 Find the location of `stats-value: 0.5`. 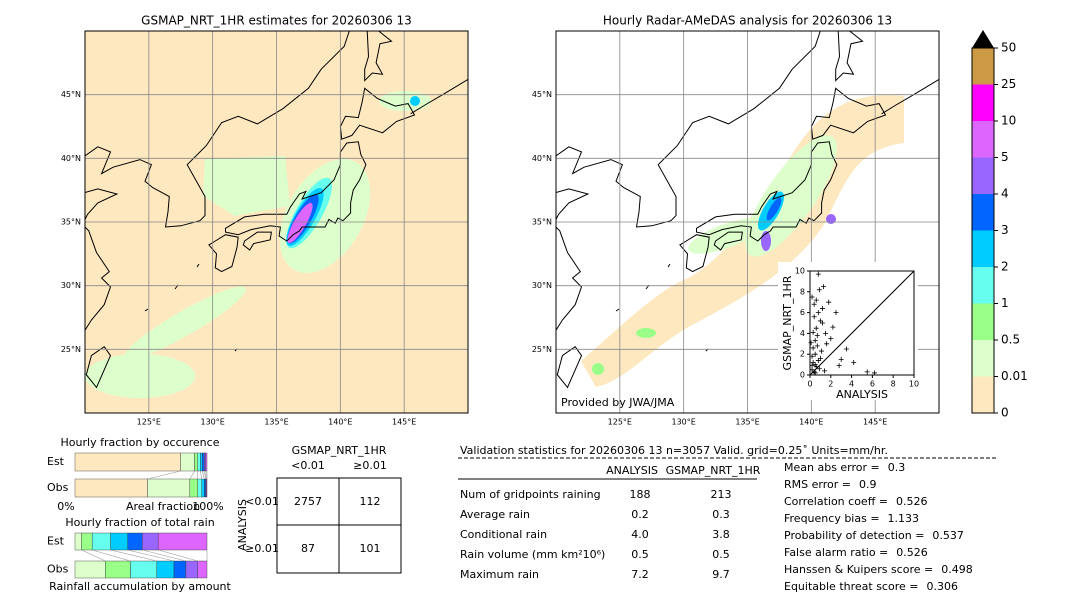

stats-value: 0.5 is located at coordinates (721, 554).